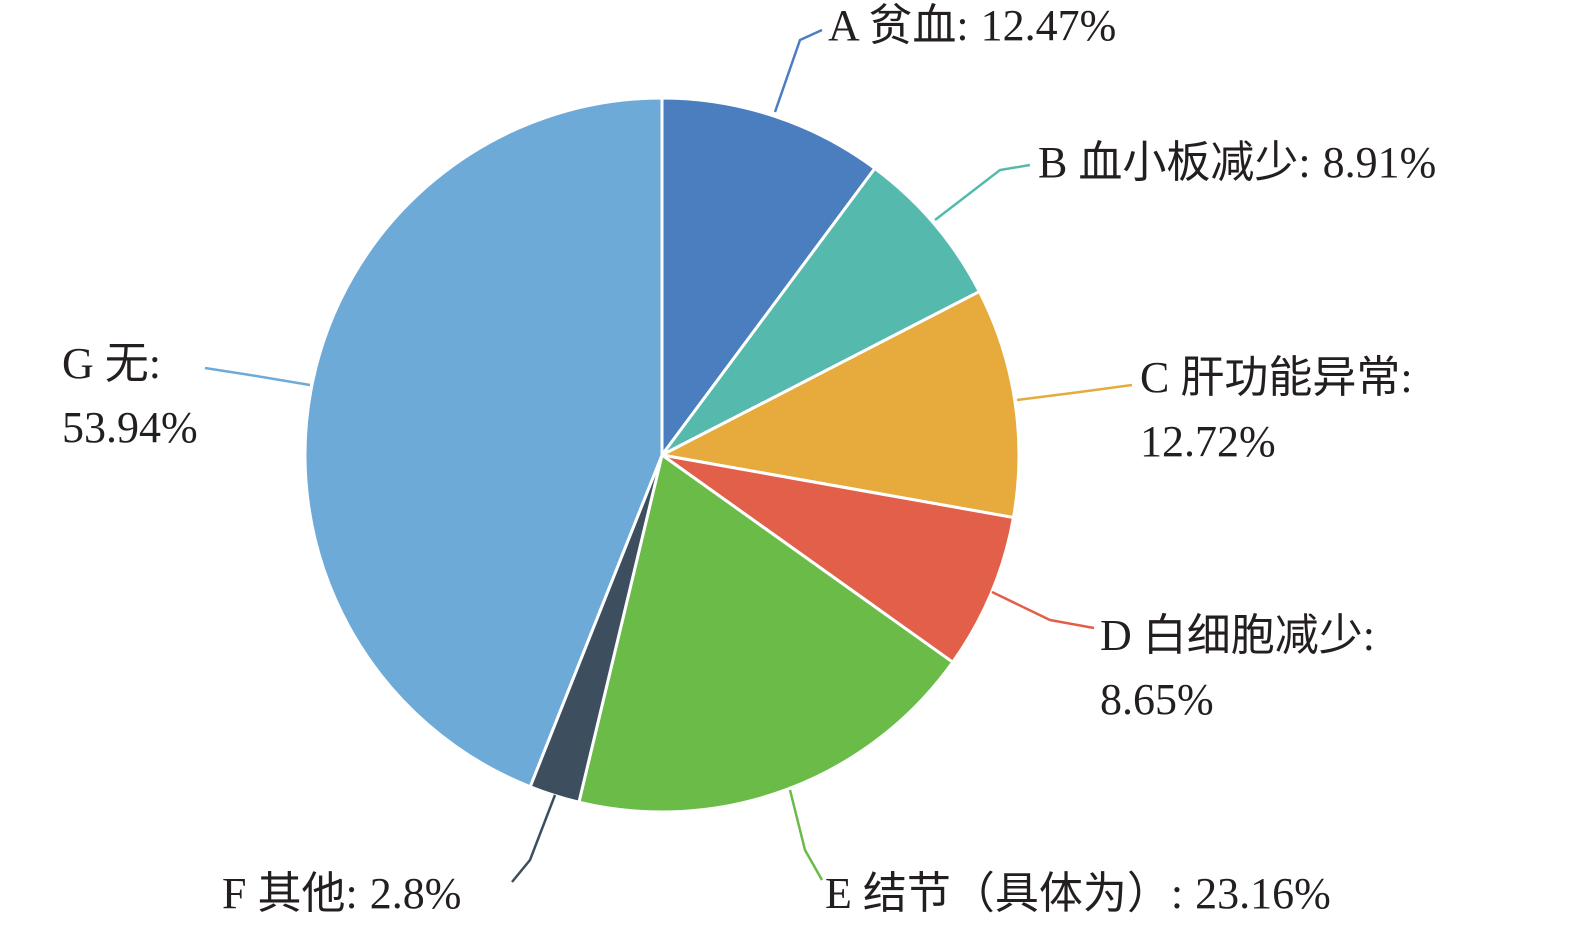 The image size is (1575, 937). Describe the element at coordinates (416, 893) in the screenshot. I see `value-label: 2.8%` at that location.